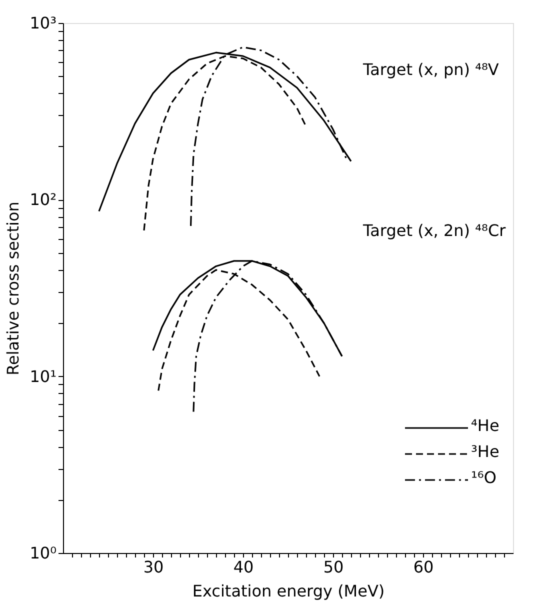  Describe the element at coordinates (430, 69) in the screenshot. I see `annotation: Target (x, pn) ⁴⁸V` at that location.